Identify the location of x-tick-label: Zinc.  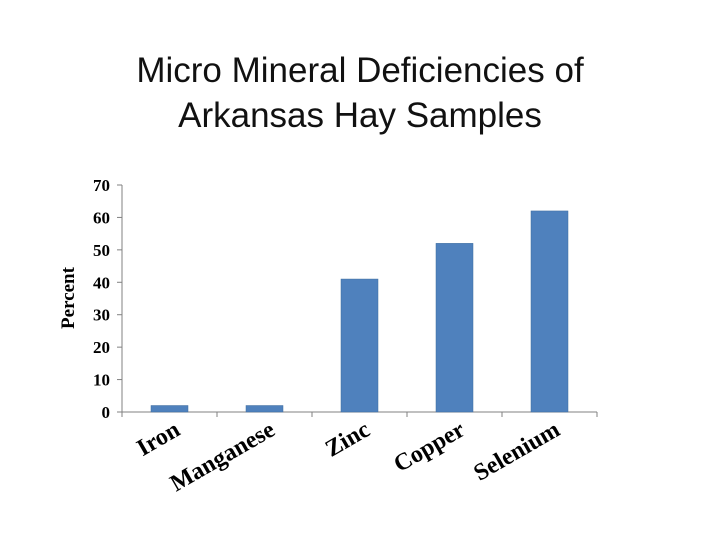
(348, 440).